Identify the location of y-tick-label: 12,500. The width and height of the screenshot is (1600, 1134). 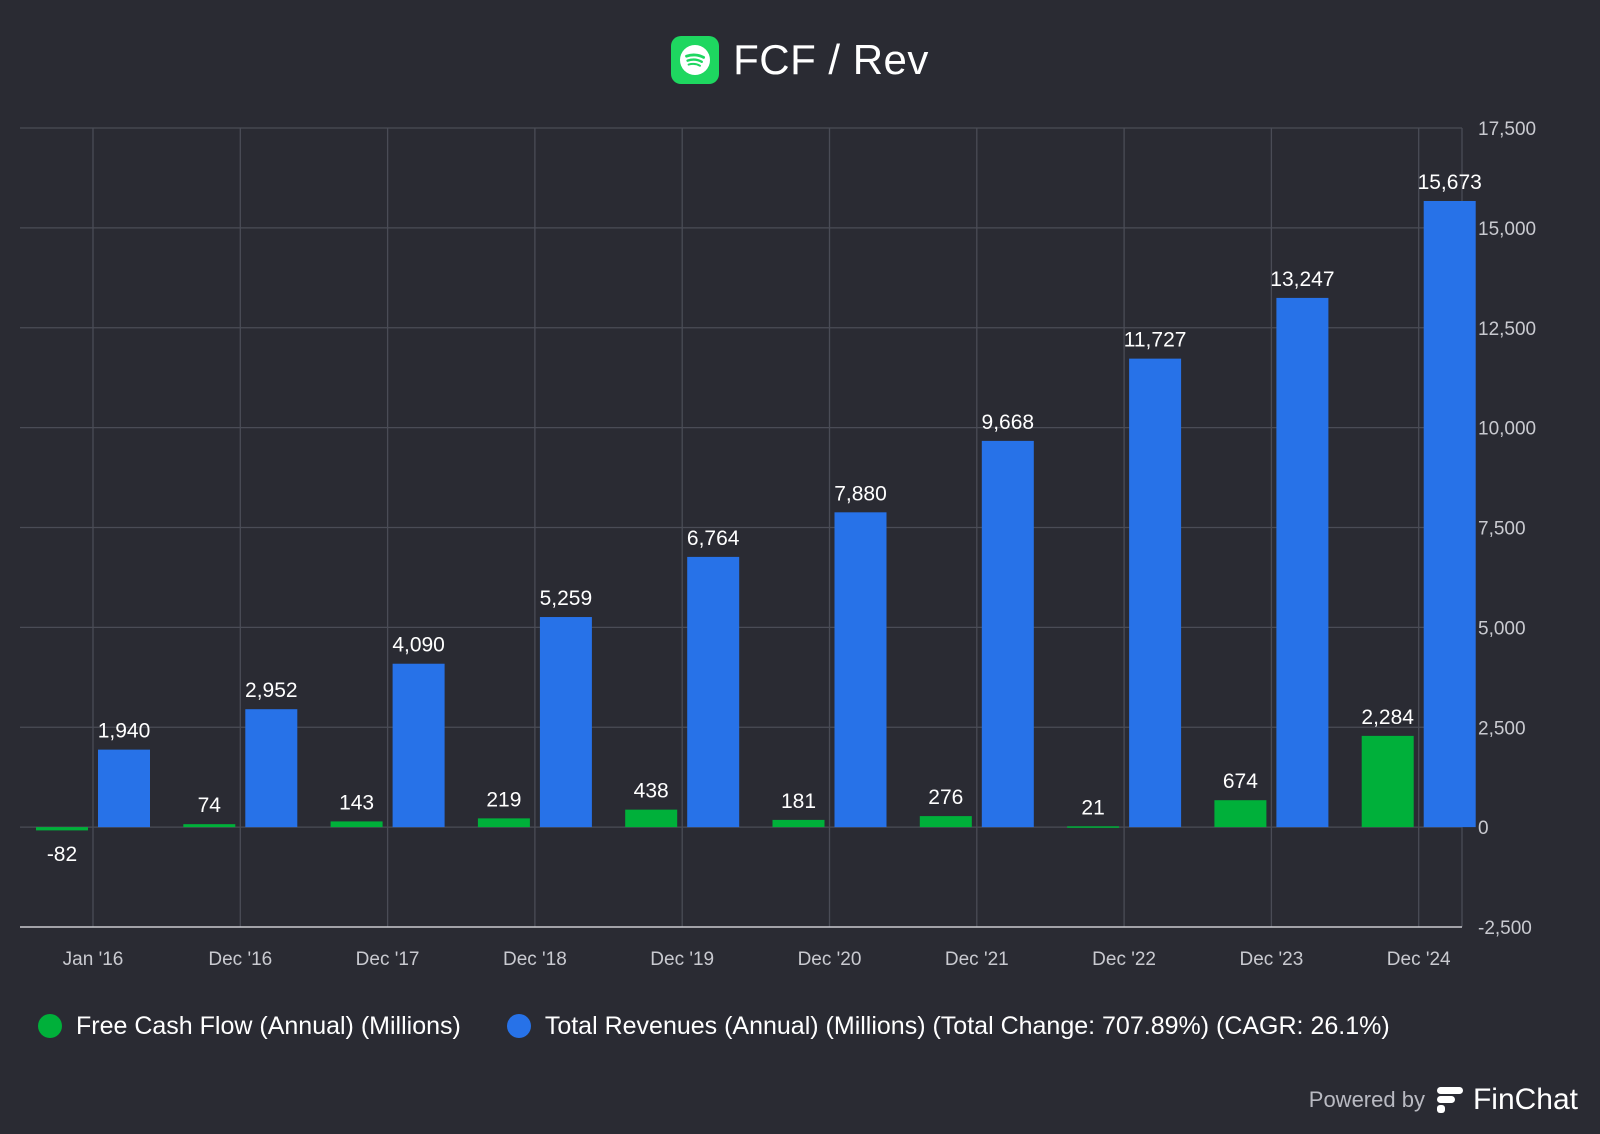
(1507, 329).